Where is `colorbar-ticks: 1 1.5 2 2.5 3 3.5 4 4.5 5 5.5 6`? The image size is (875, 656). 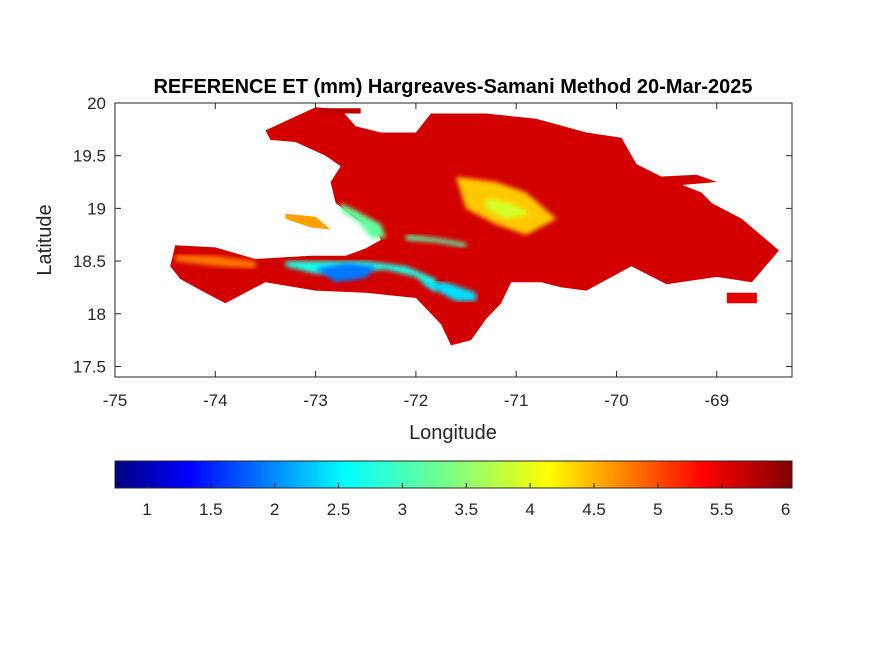 colorbar-ticks: 1 1.5 2 2.5 3 3.5 4 4.5 5 5.5 6 is located at coordinates (466, 501).